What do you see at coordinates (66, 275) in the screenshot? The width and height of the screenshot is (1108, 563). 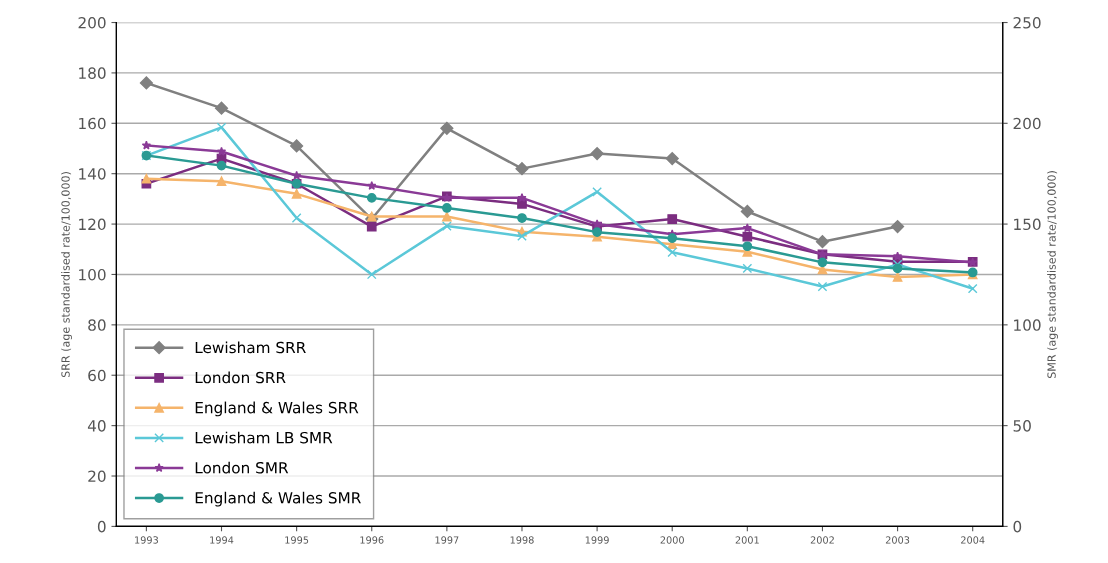 I see `y-axis-title: SRR (age standardised rate/100,000)` at bounding box center [66, 275].